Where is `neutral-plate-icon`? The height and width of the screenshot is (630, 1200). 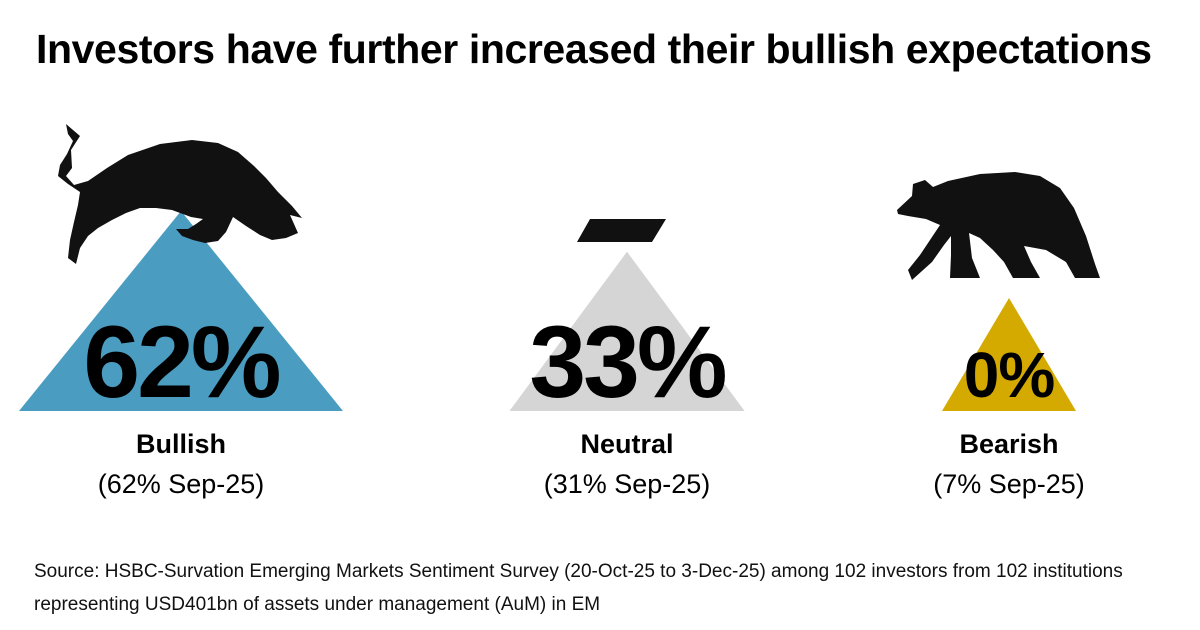
neutral-plate-icon is located at coordinates (621, 230).